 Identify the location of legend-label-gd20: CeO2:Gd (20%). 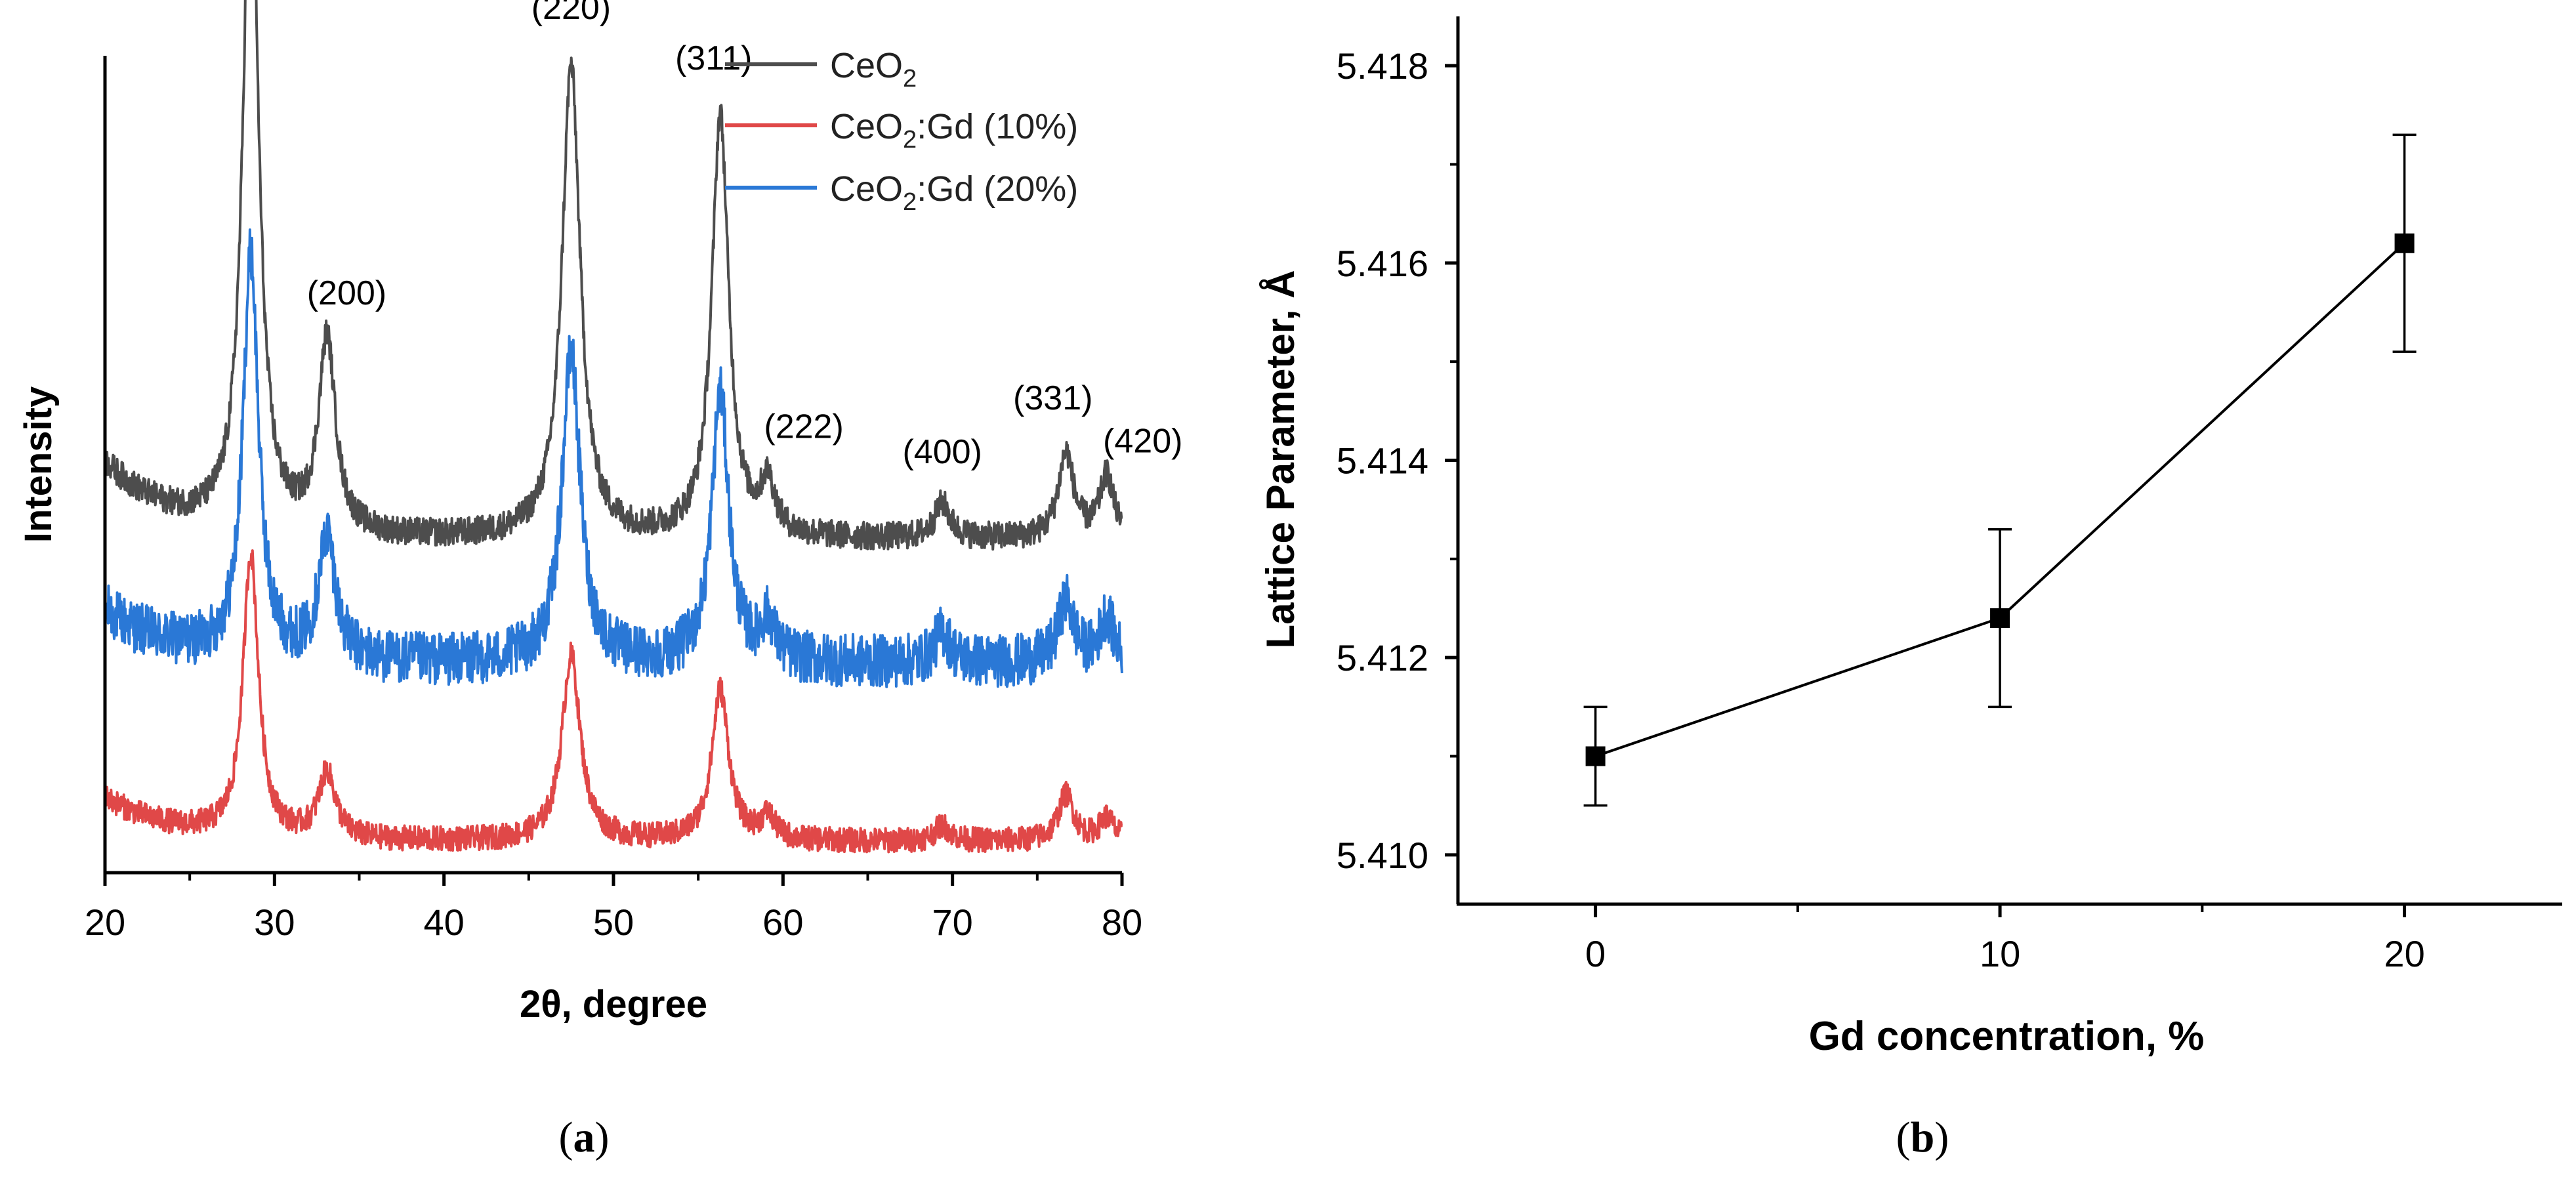
(954, 192).